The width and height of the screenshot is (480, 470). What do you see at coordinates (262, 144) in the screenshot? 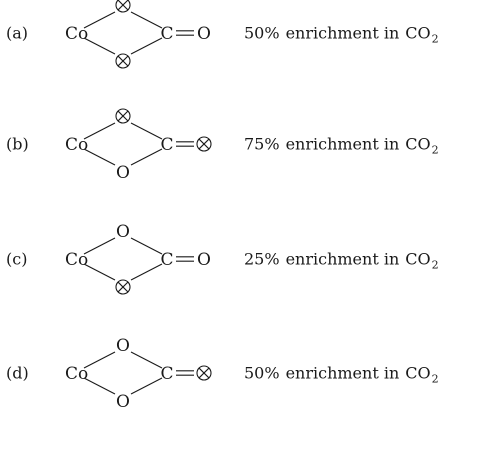
I see `enrichment-value: 75%` at bounding box center [262, 144].